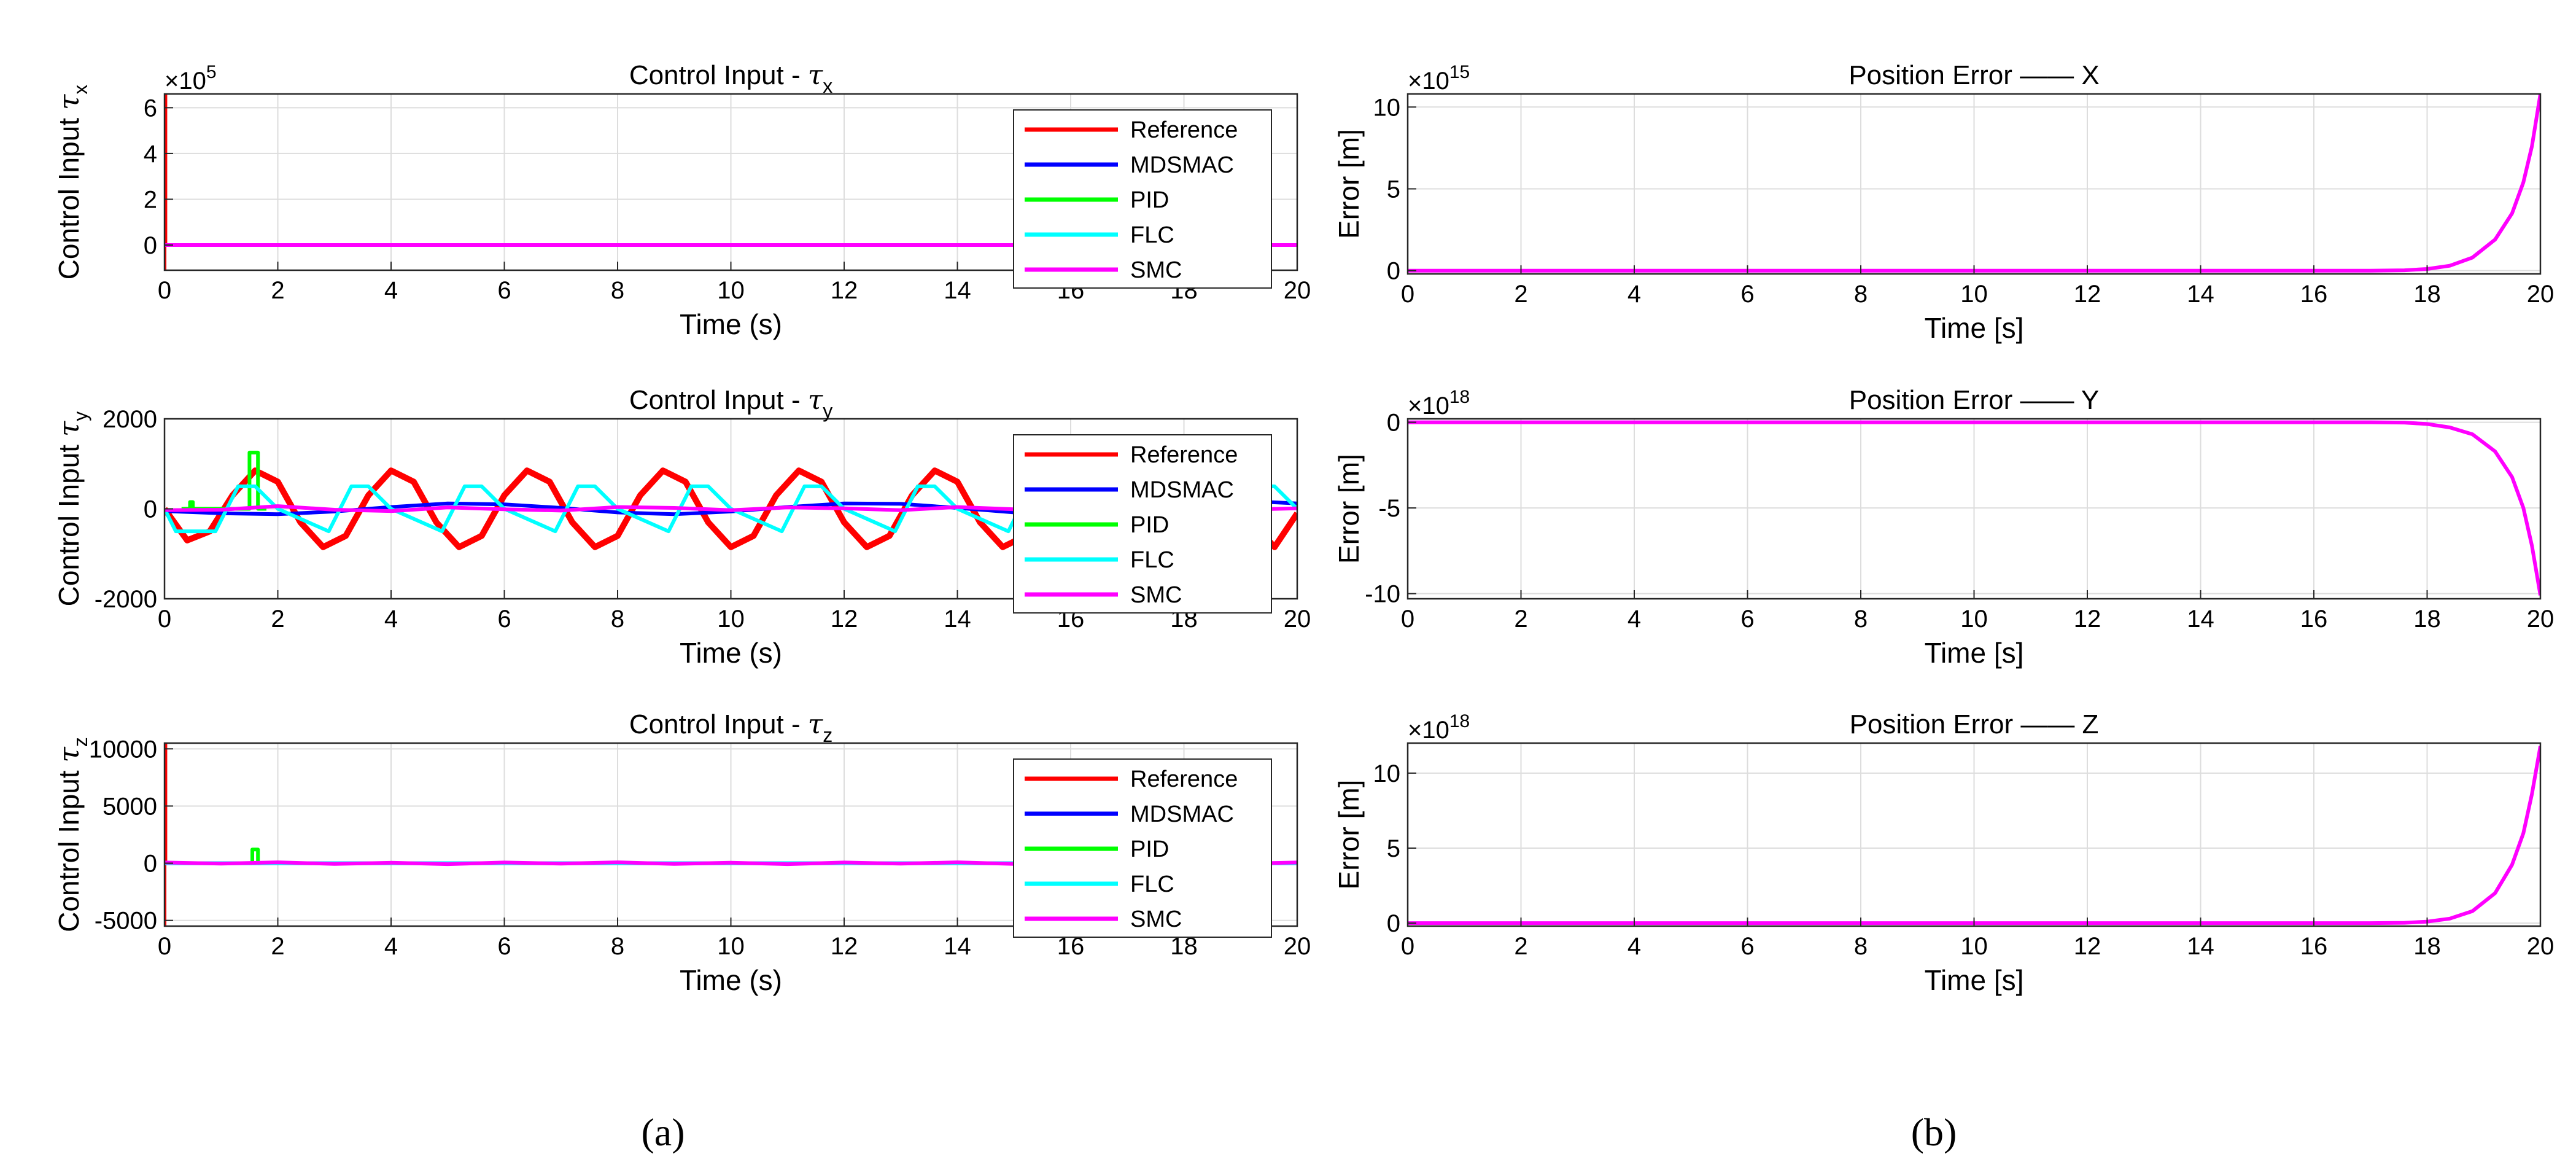 This screenshot has width=2576, height=1173. Describe the element at coordinates (223, 480) in the screenshot. I see `series-line-pid` at that location.